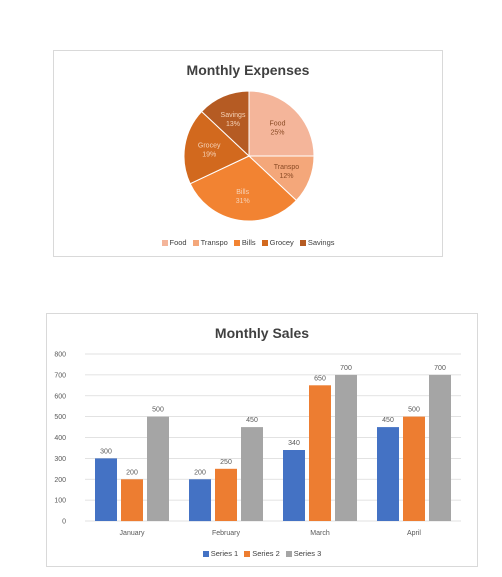 This screenshot has width=502, height=577. What do you see at coordinates (209, 146) in the screenshot?
I see `pie-category-label: Grocey` at bounding box center [209, 146].